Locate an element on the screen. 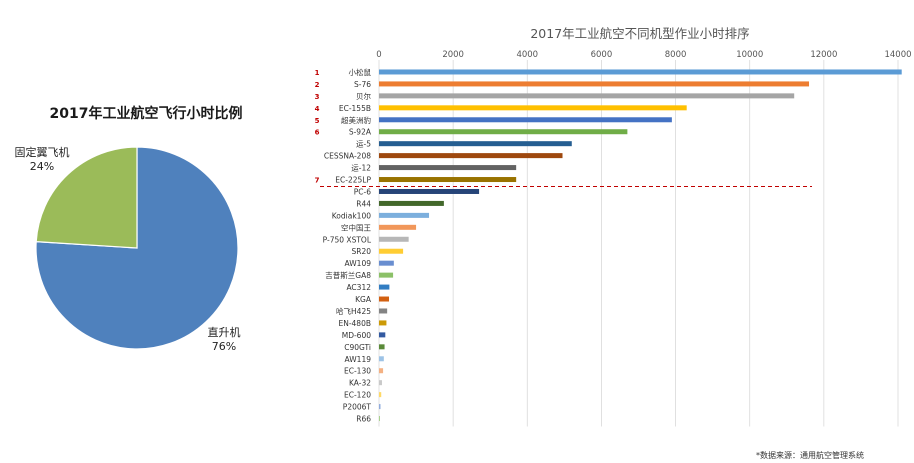  rank-label-5: 6 is located at coordinates (317, 133).